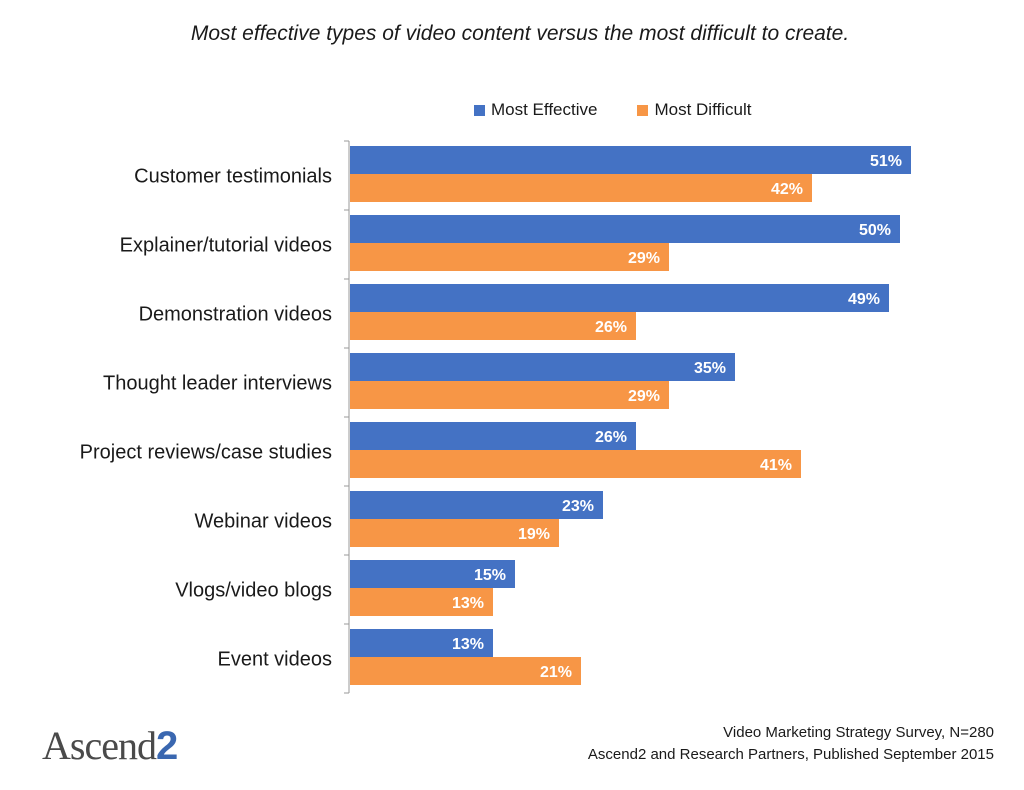 The height and width of the screenshot is (790, 1024). Describe the element at coordinates (776, 465) in the screenshot. I see `data-label-most-difficult-project-reviews-case-studies: 41%` at that location.